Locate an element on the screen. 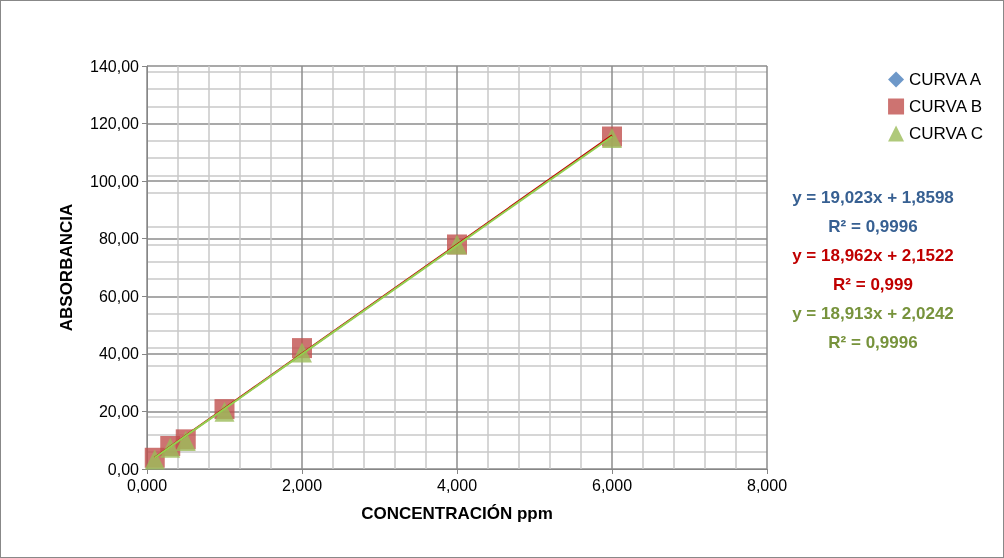 The width and height of the screenshot is (1004, 558). text: y = 18,913x + 2,0242 is located at coordinates (873, 313).